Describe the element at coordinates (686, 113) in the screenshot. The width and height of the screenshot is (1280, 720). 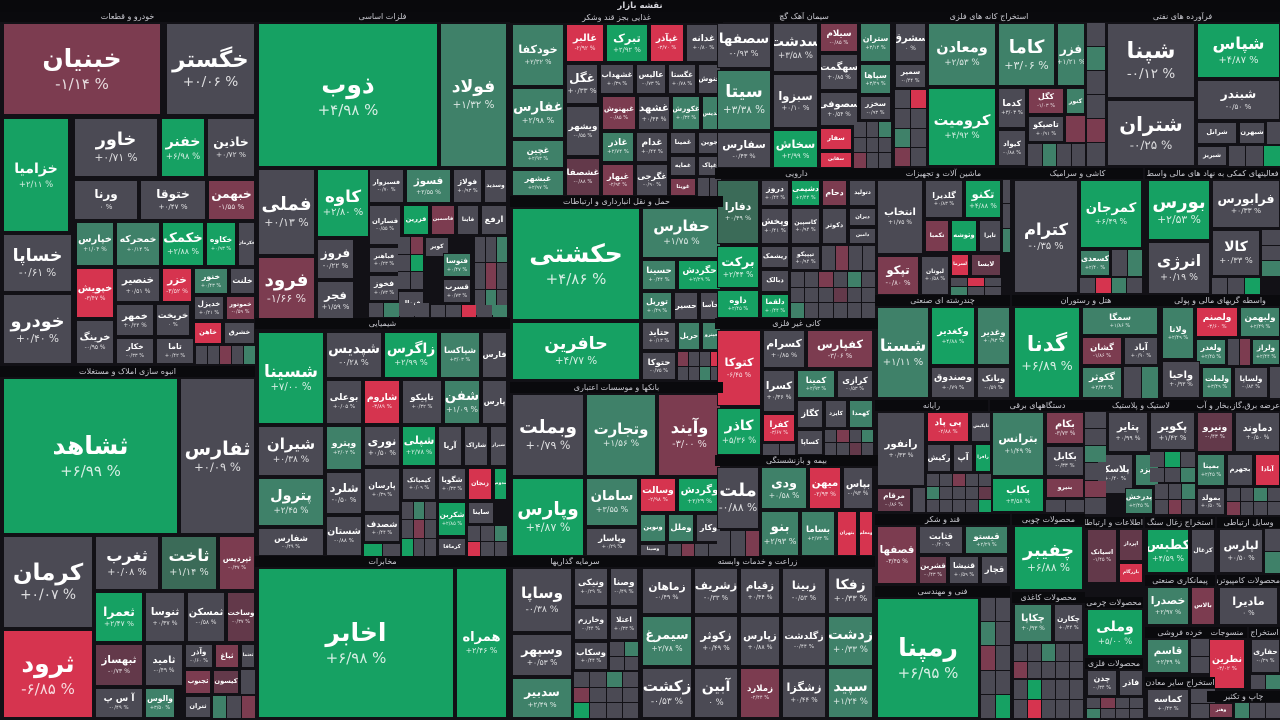
I see `stock-tile: غکورش +۰/۳۴ %` at that location.